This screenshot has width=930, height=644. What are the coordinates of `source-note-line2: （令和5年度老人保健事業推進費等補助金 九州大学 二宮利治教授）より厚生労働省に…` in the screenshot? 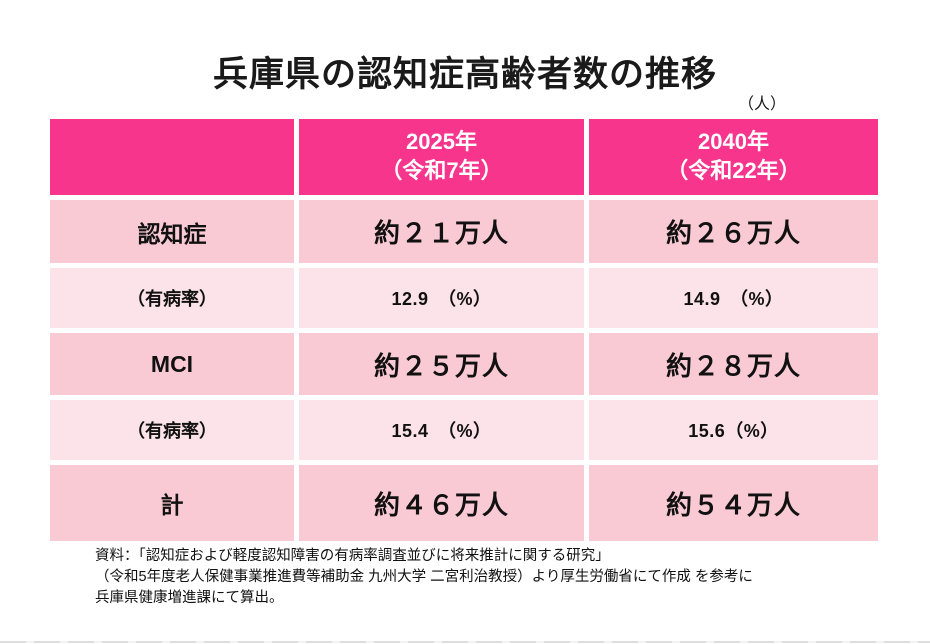 It's located at (424, 577).